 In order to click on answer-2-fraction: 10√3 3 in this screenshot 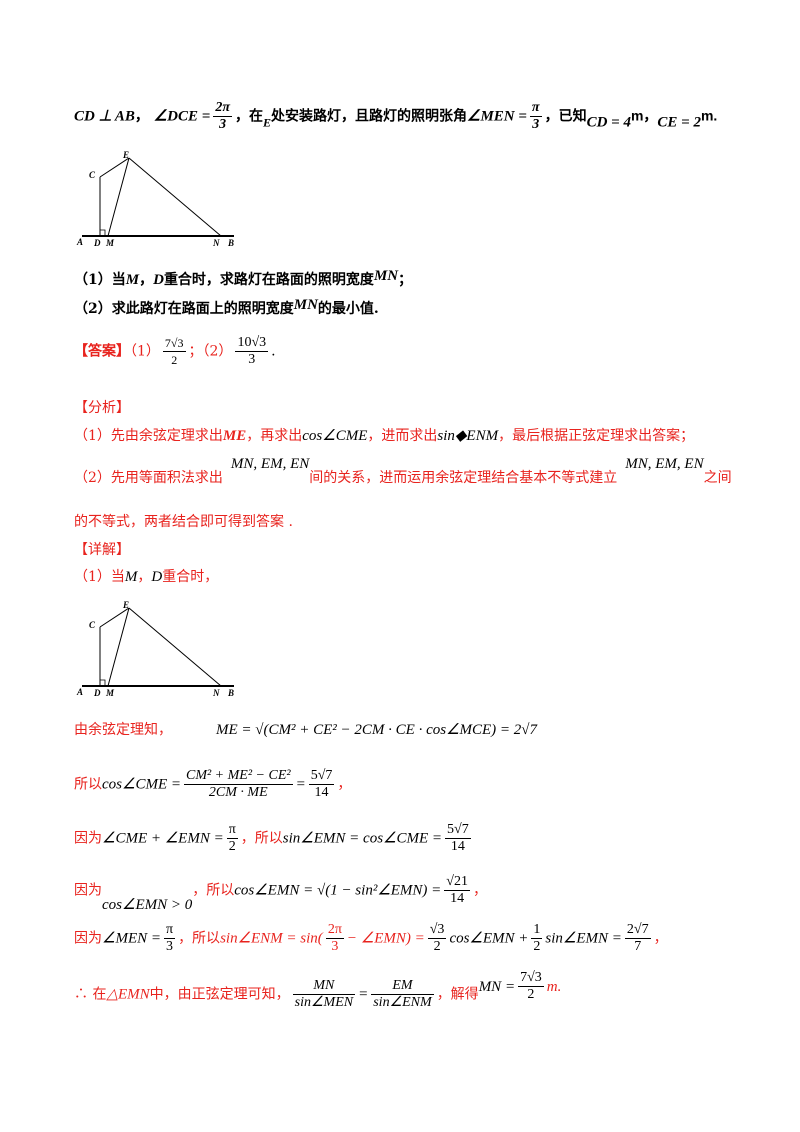, I will do `click(252, 351)`.